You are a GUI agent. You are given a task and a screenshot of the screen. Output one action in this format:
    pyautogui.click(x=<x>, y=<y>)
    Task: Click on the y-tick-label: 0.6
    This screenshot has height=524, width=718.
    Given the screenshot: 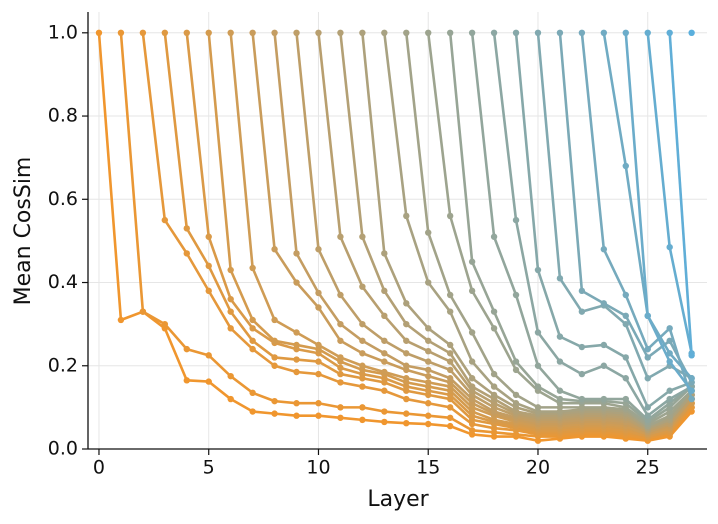 What is the action you would take?
    pyautogui.click(x=63, y=199)
    